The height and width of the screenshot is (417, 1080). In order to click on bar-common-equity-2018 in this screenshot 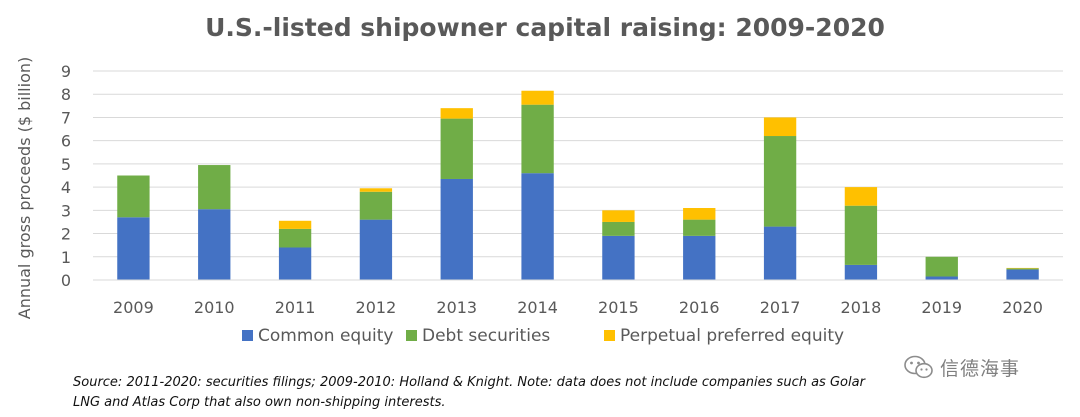, I will do `click(861, 272)`.